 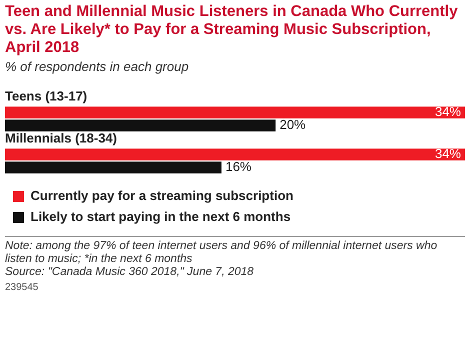 I want to click on text: Note: among the 97% of teen internet users and 96% of millennial internet users who listen to music; *in the next 6 months, so click(x=221, y=253).